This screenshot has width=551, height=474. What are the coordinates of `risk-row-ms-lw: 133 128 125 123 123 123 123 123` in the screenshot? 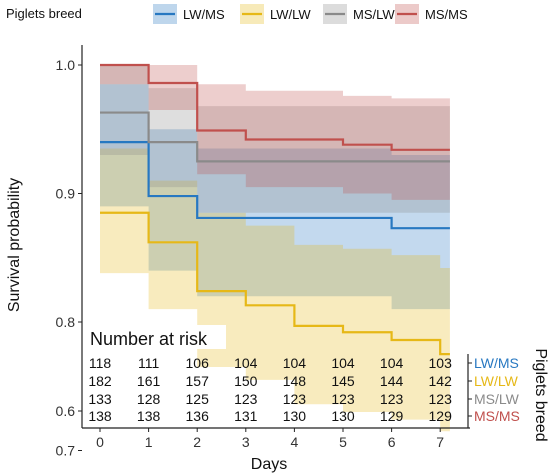 It's located at (270, 399).